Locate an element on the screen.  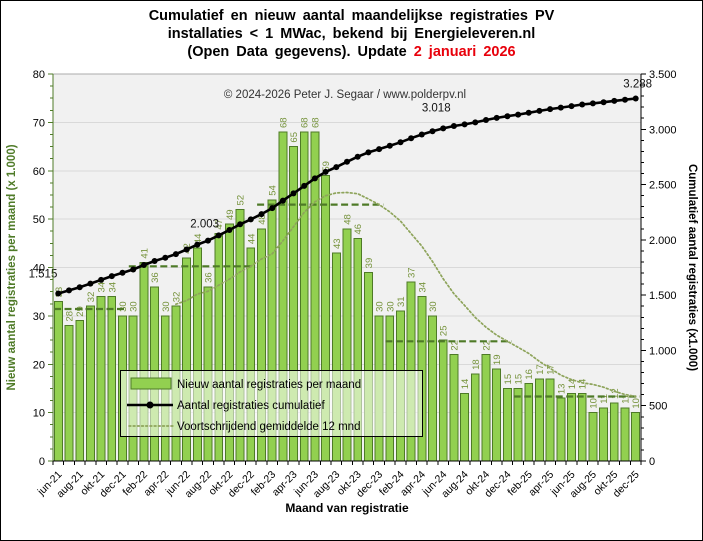
legend-item-cumulative: Aantal registraties cumulatief is located at coordinates (226, 406).